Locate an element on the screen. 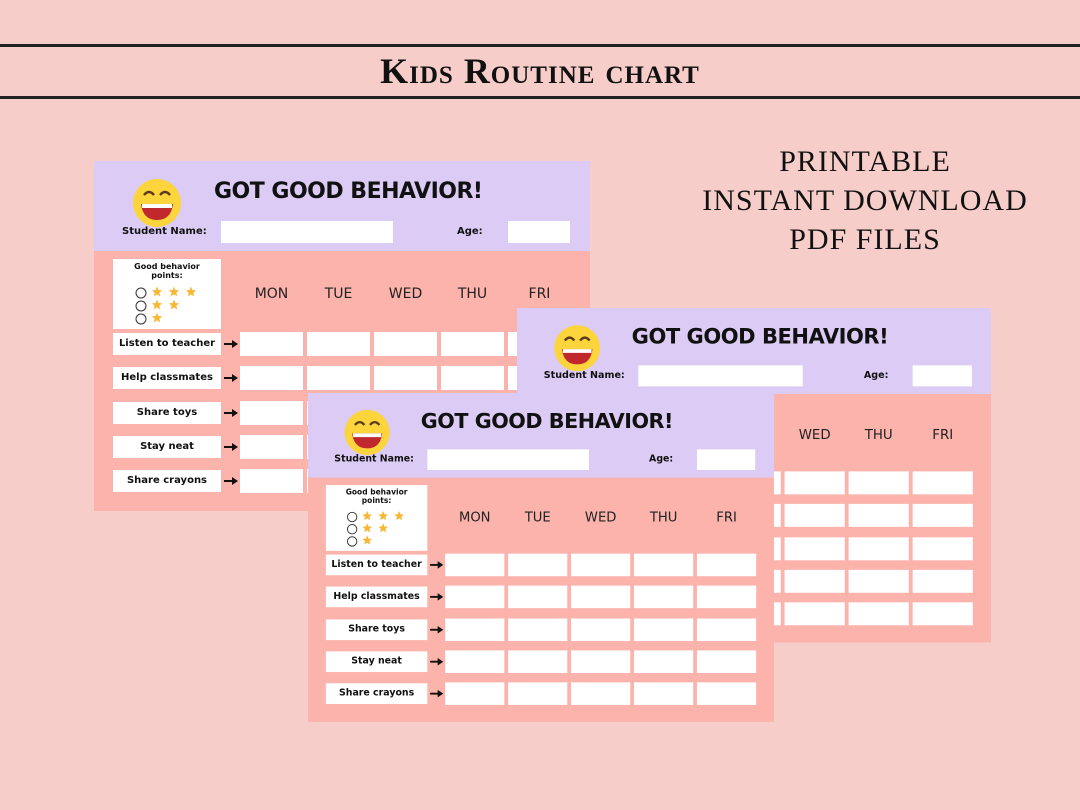 Image resolution: width=1080 pixels, height=810 pixels. header-band: Kids Routine chart is located at coordinates (540, 71).